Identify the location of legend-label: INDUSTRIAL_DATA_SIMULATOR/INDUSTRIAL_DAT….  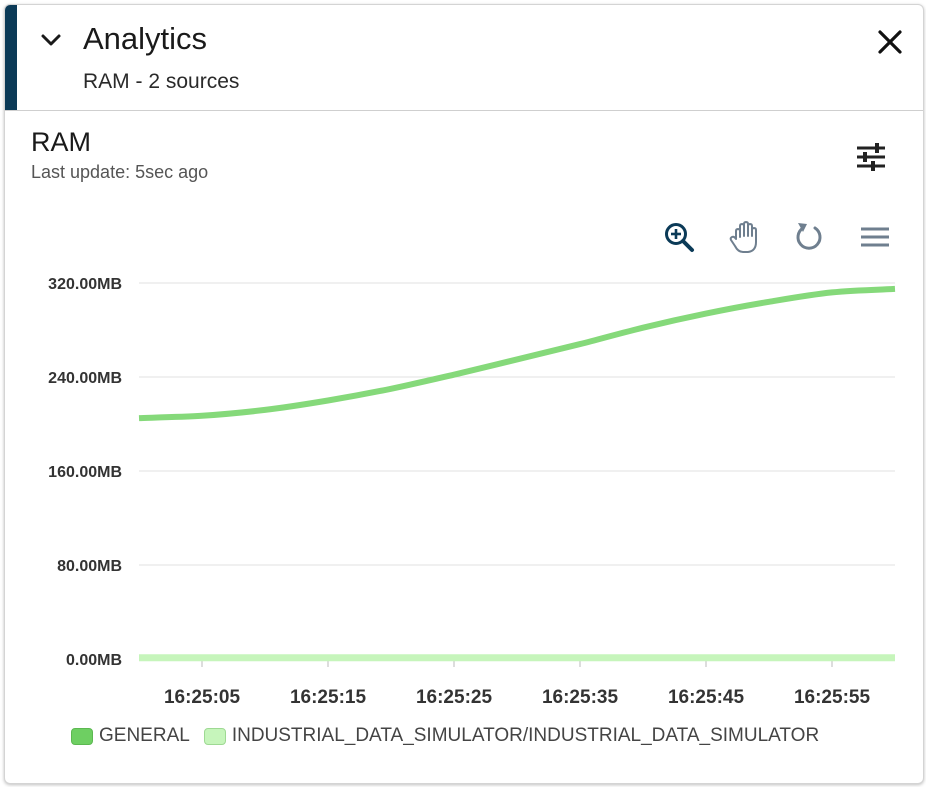
(525, 735).